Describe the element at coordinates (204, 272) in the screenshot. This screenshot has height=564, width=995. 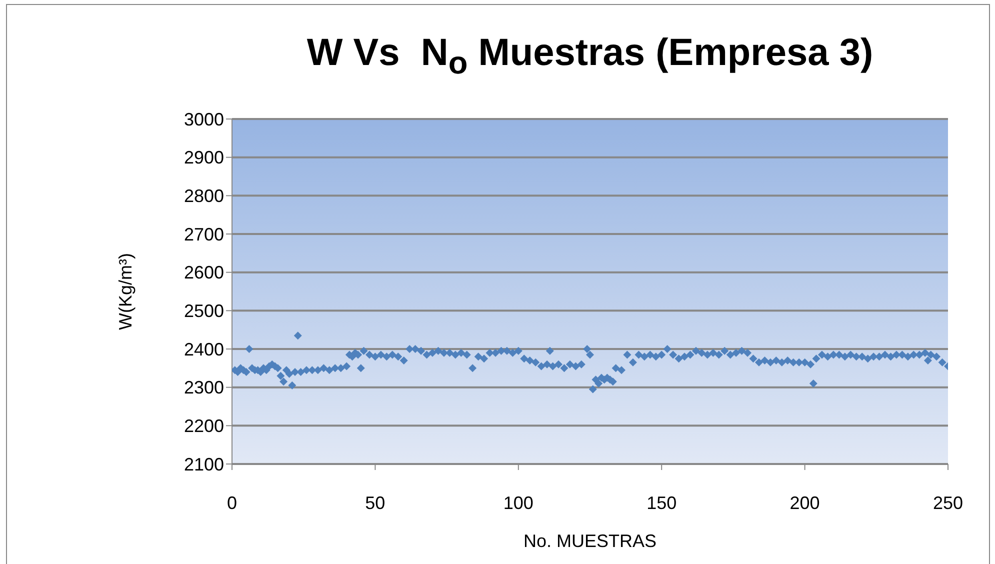
I see `y-tick-label: 2600` at that location.